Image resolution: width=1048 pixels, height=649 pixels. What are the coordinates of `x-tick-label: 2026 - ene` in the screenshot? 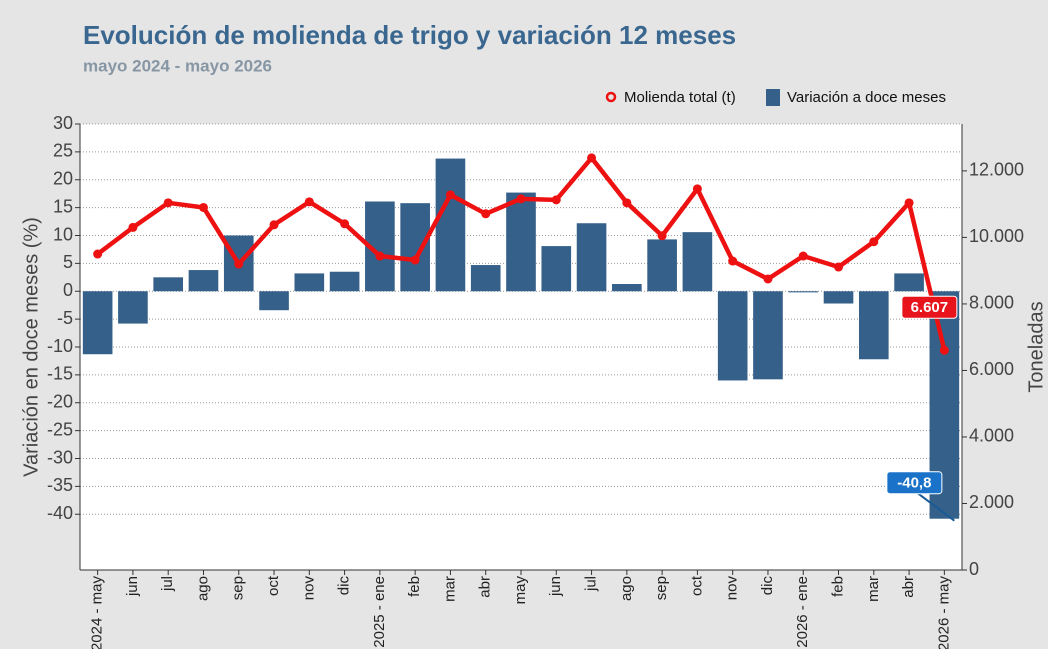 It's located at (802, 612).